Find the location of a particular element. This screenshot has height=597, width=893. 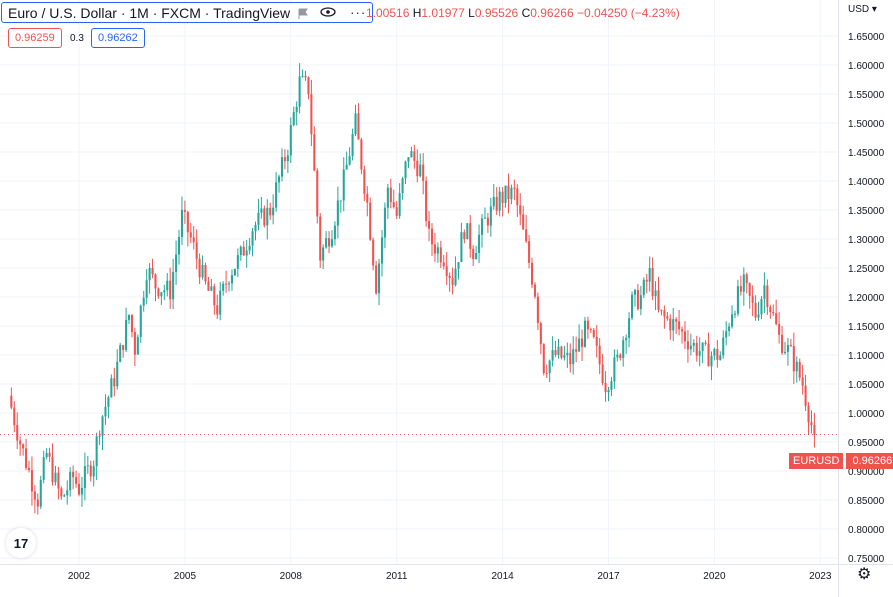

x-tick-label: 2002 is located at coordinates (79, 576).